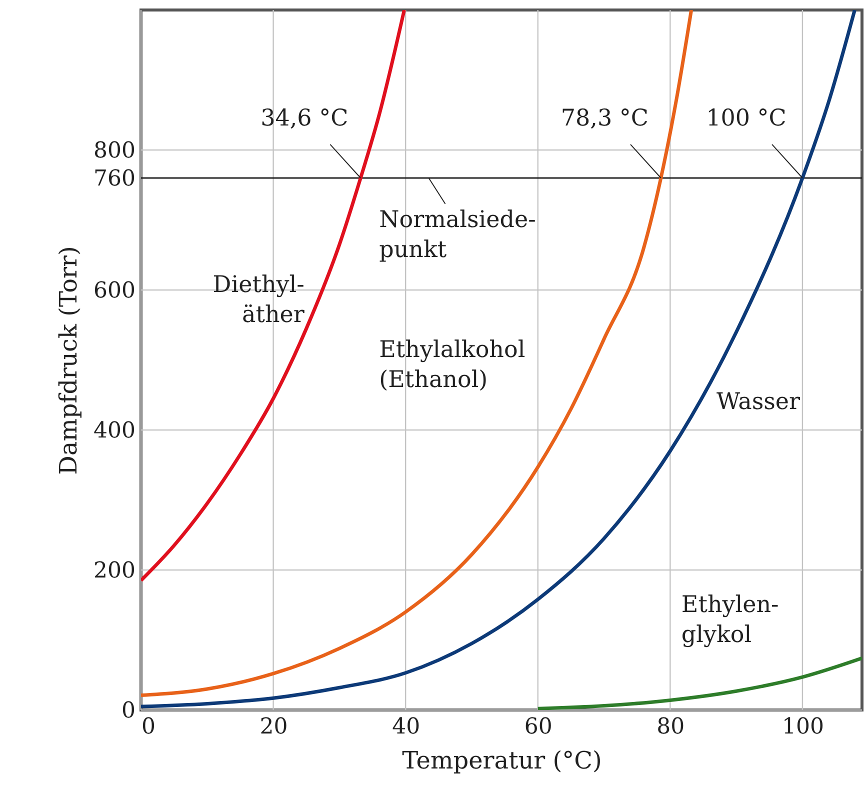  What do you see at coordinates (115, 151) in the screenshot?
I see `y-tick-label: 800` at bounding box center [115, 151].